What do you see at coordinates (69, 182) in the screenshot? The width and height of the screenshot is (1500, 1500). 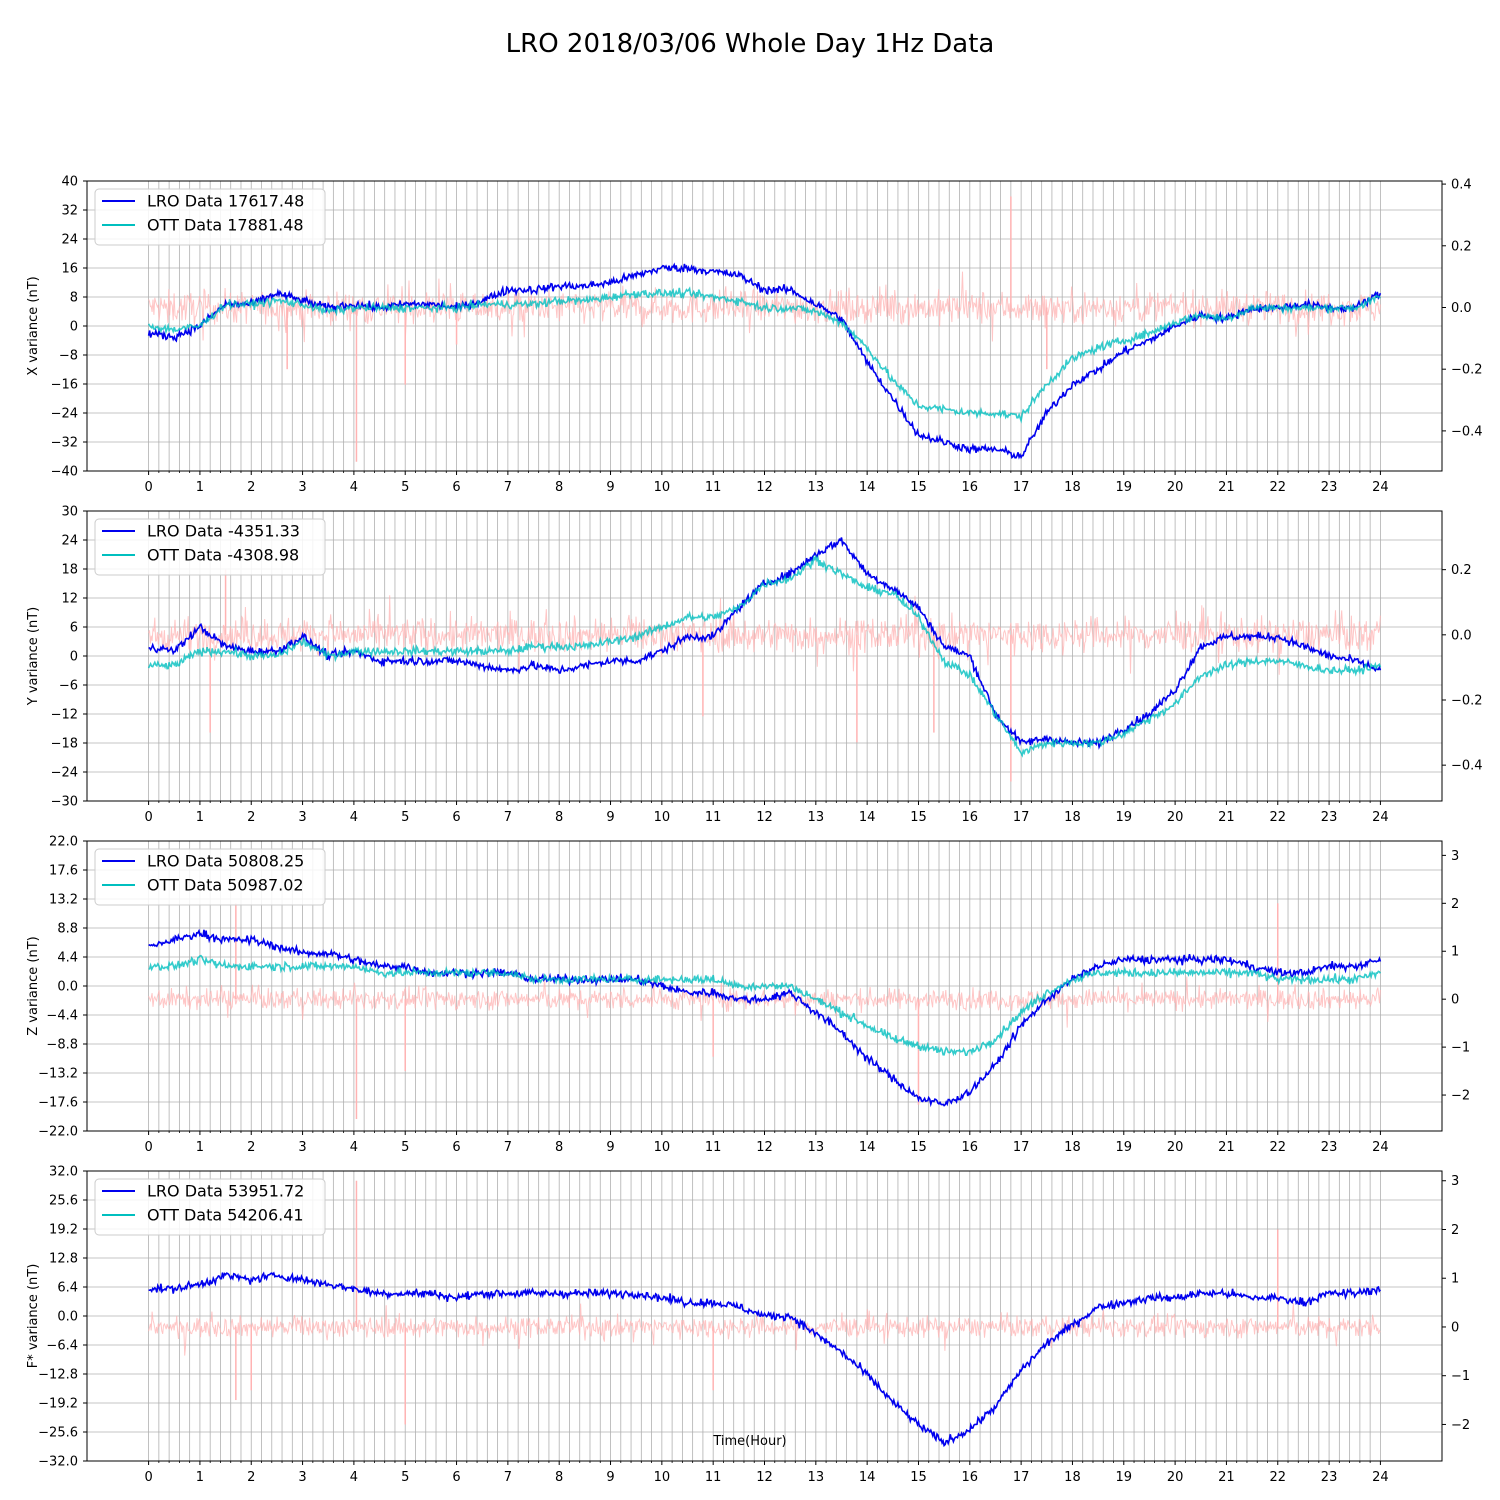 I see `y-tick-label: 40` at bounding box center [69, 182].